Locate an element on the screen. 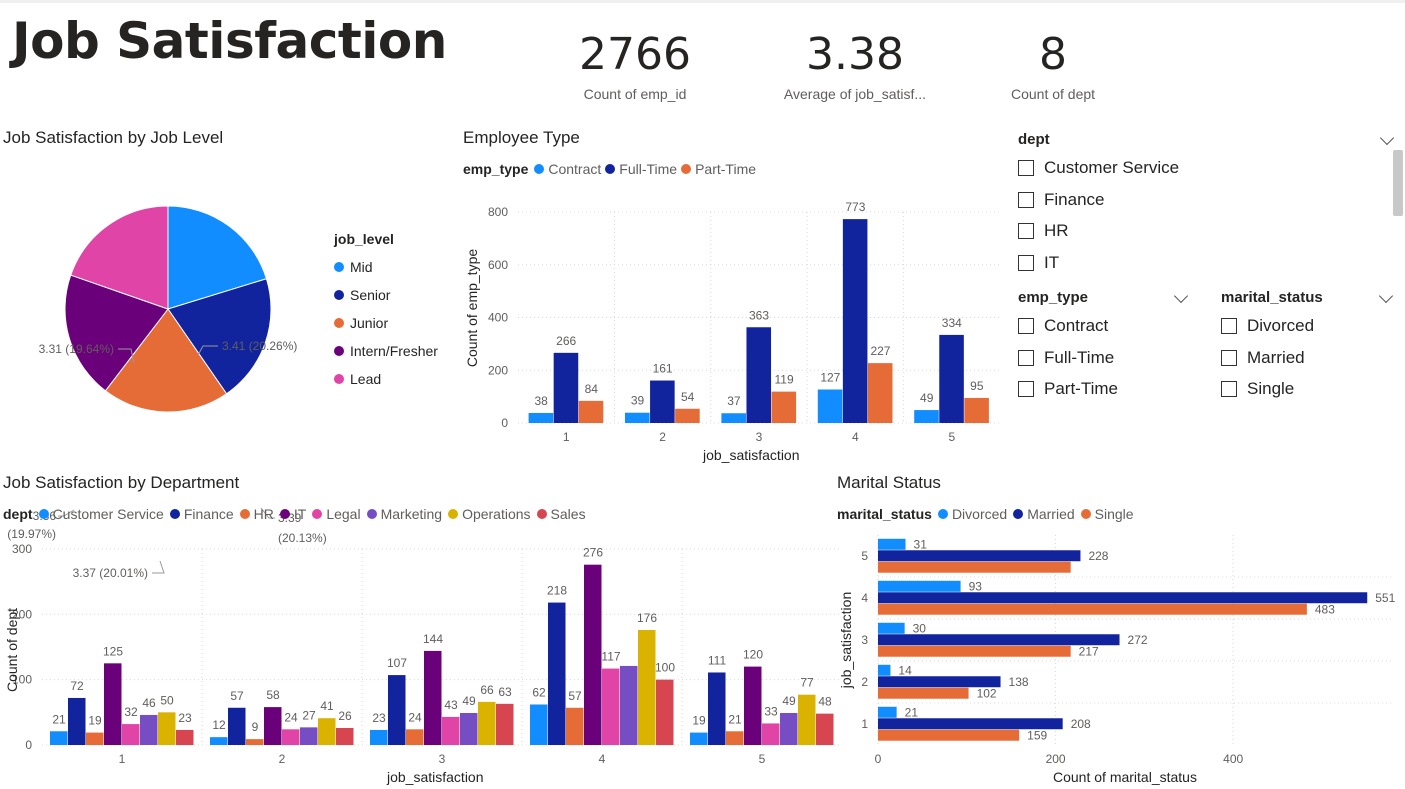 The image size is (1405, 789). pie-legend-item: Intern/Fresher is located at coordinates (386, 351).